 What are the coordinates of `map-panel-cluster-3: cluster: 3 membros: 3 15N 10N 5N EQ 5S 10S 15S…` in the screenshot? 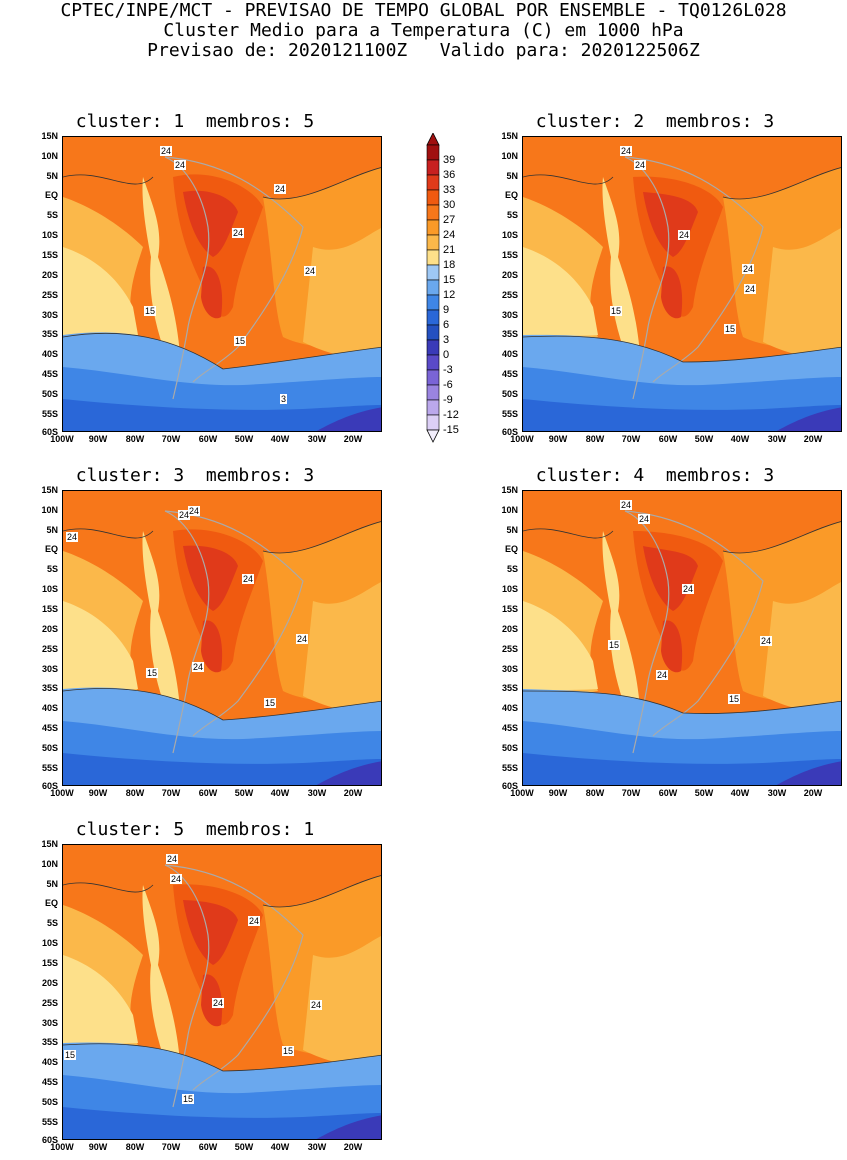 It's located at (195, 636).